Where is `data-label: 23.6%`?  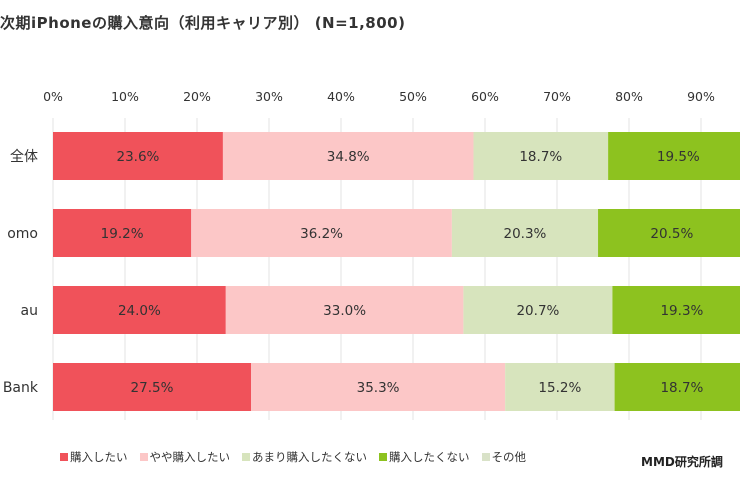 data-label: 23.6% is located at coordinates (138, 157).